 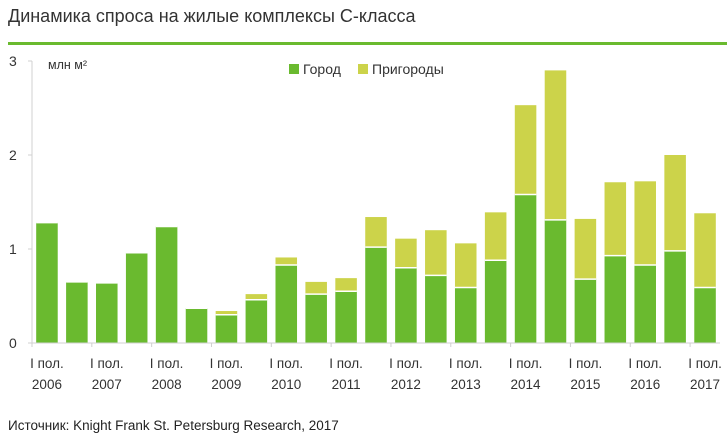 I want to click on x-tick-label-year: 2008, so click(x=167, y=384).